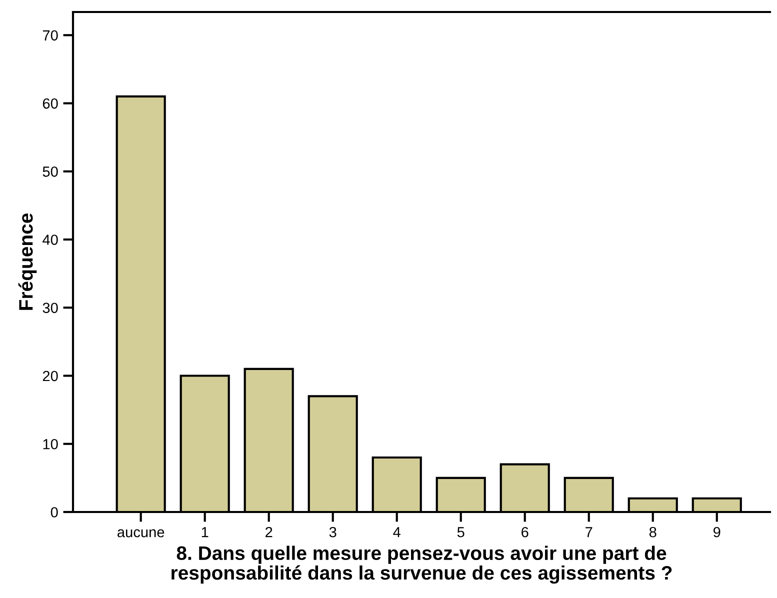 This screenshot has height=598, width=777. I want to click on x-tick-label: 8, so click(652, 532).